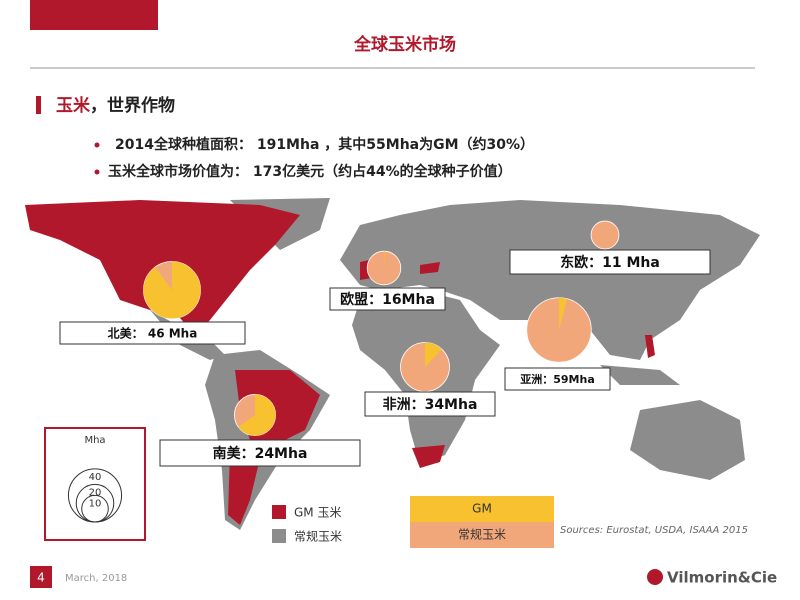  I want to click on region-label: 亚洲：59Mha, so click(557, 379).